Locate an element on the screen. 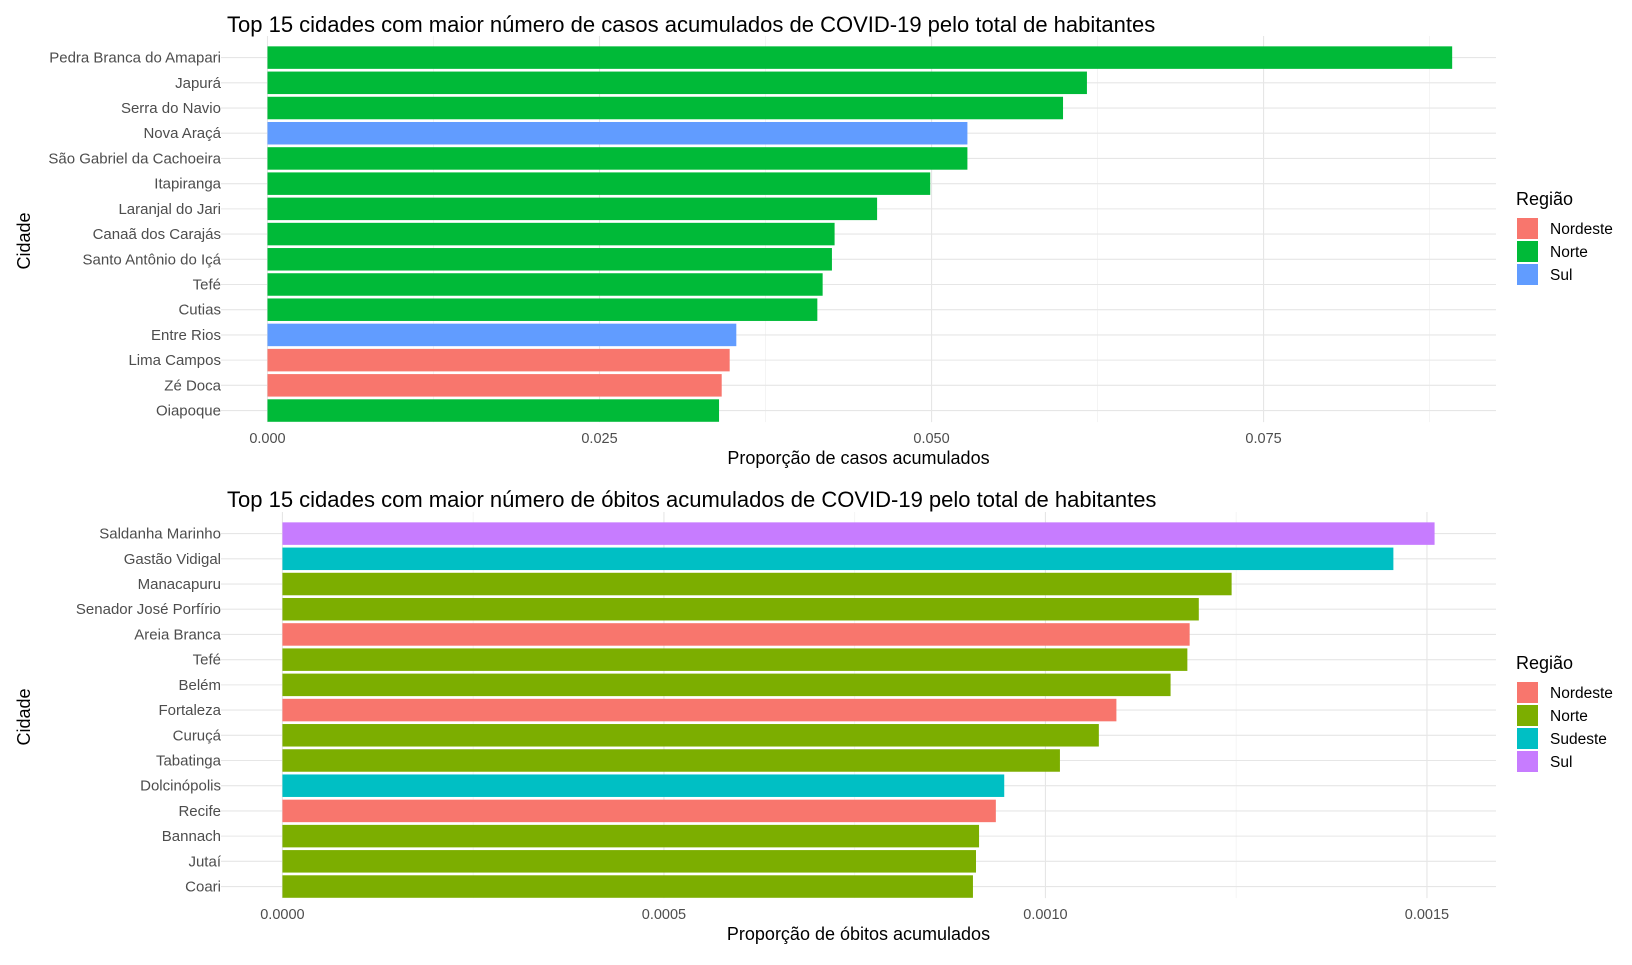 This screenshot has width=1632, height=965. chart1-category-label: Lima Campos is located at coordinates (174, 360).